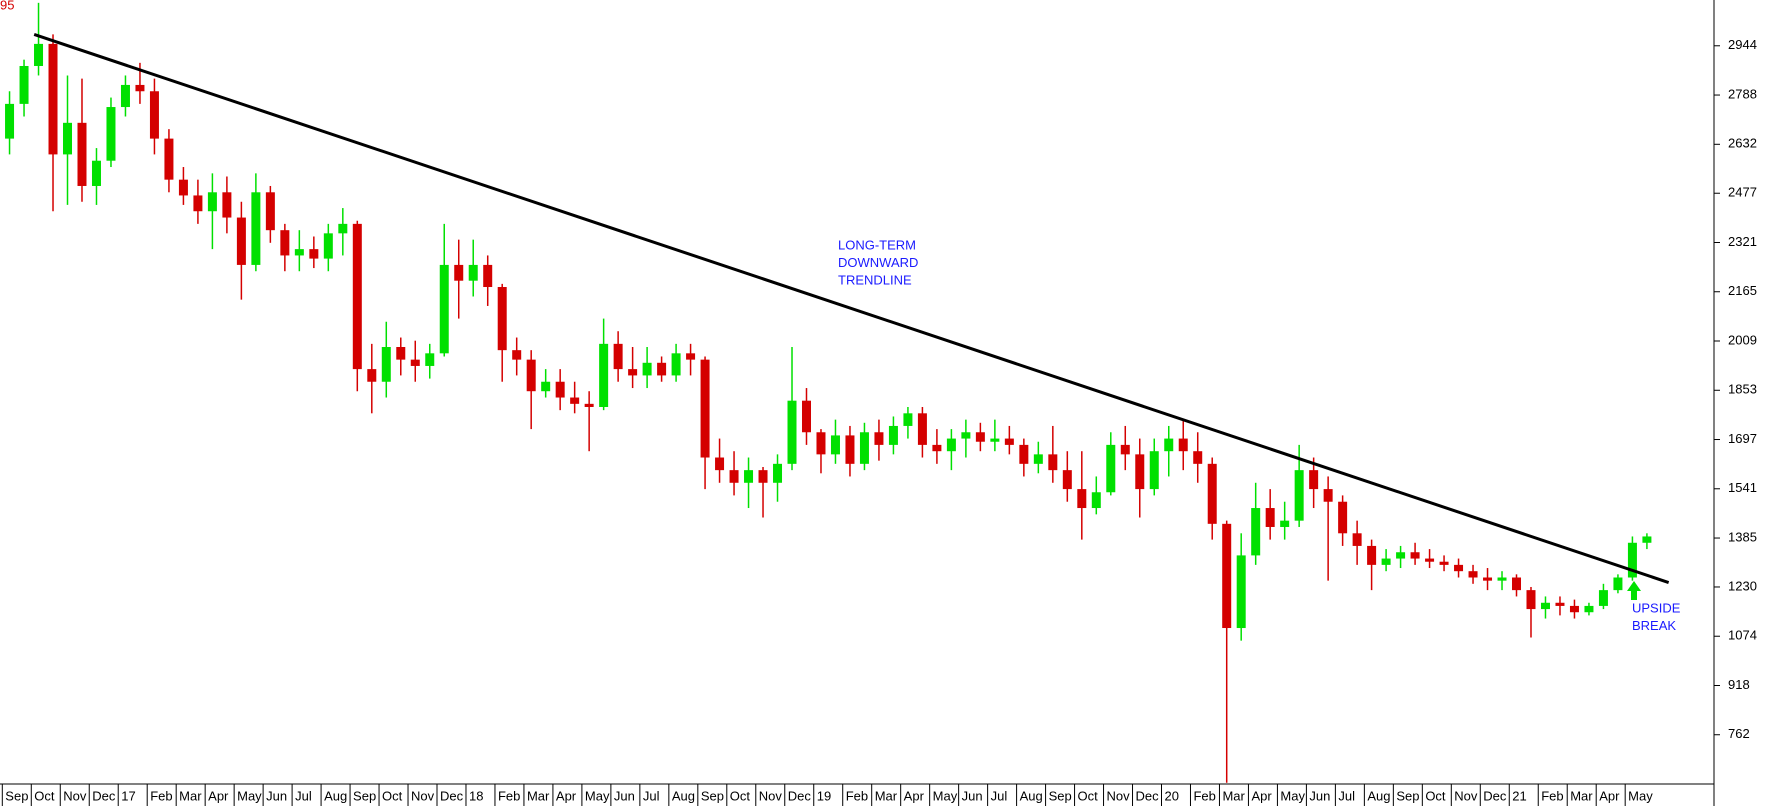 The width and height of the screenshot is (1792, 806). I want to click on x-tick-label: 20, so click(1172, 795).